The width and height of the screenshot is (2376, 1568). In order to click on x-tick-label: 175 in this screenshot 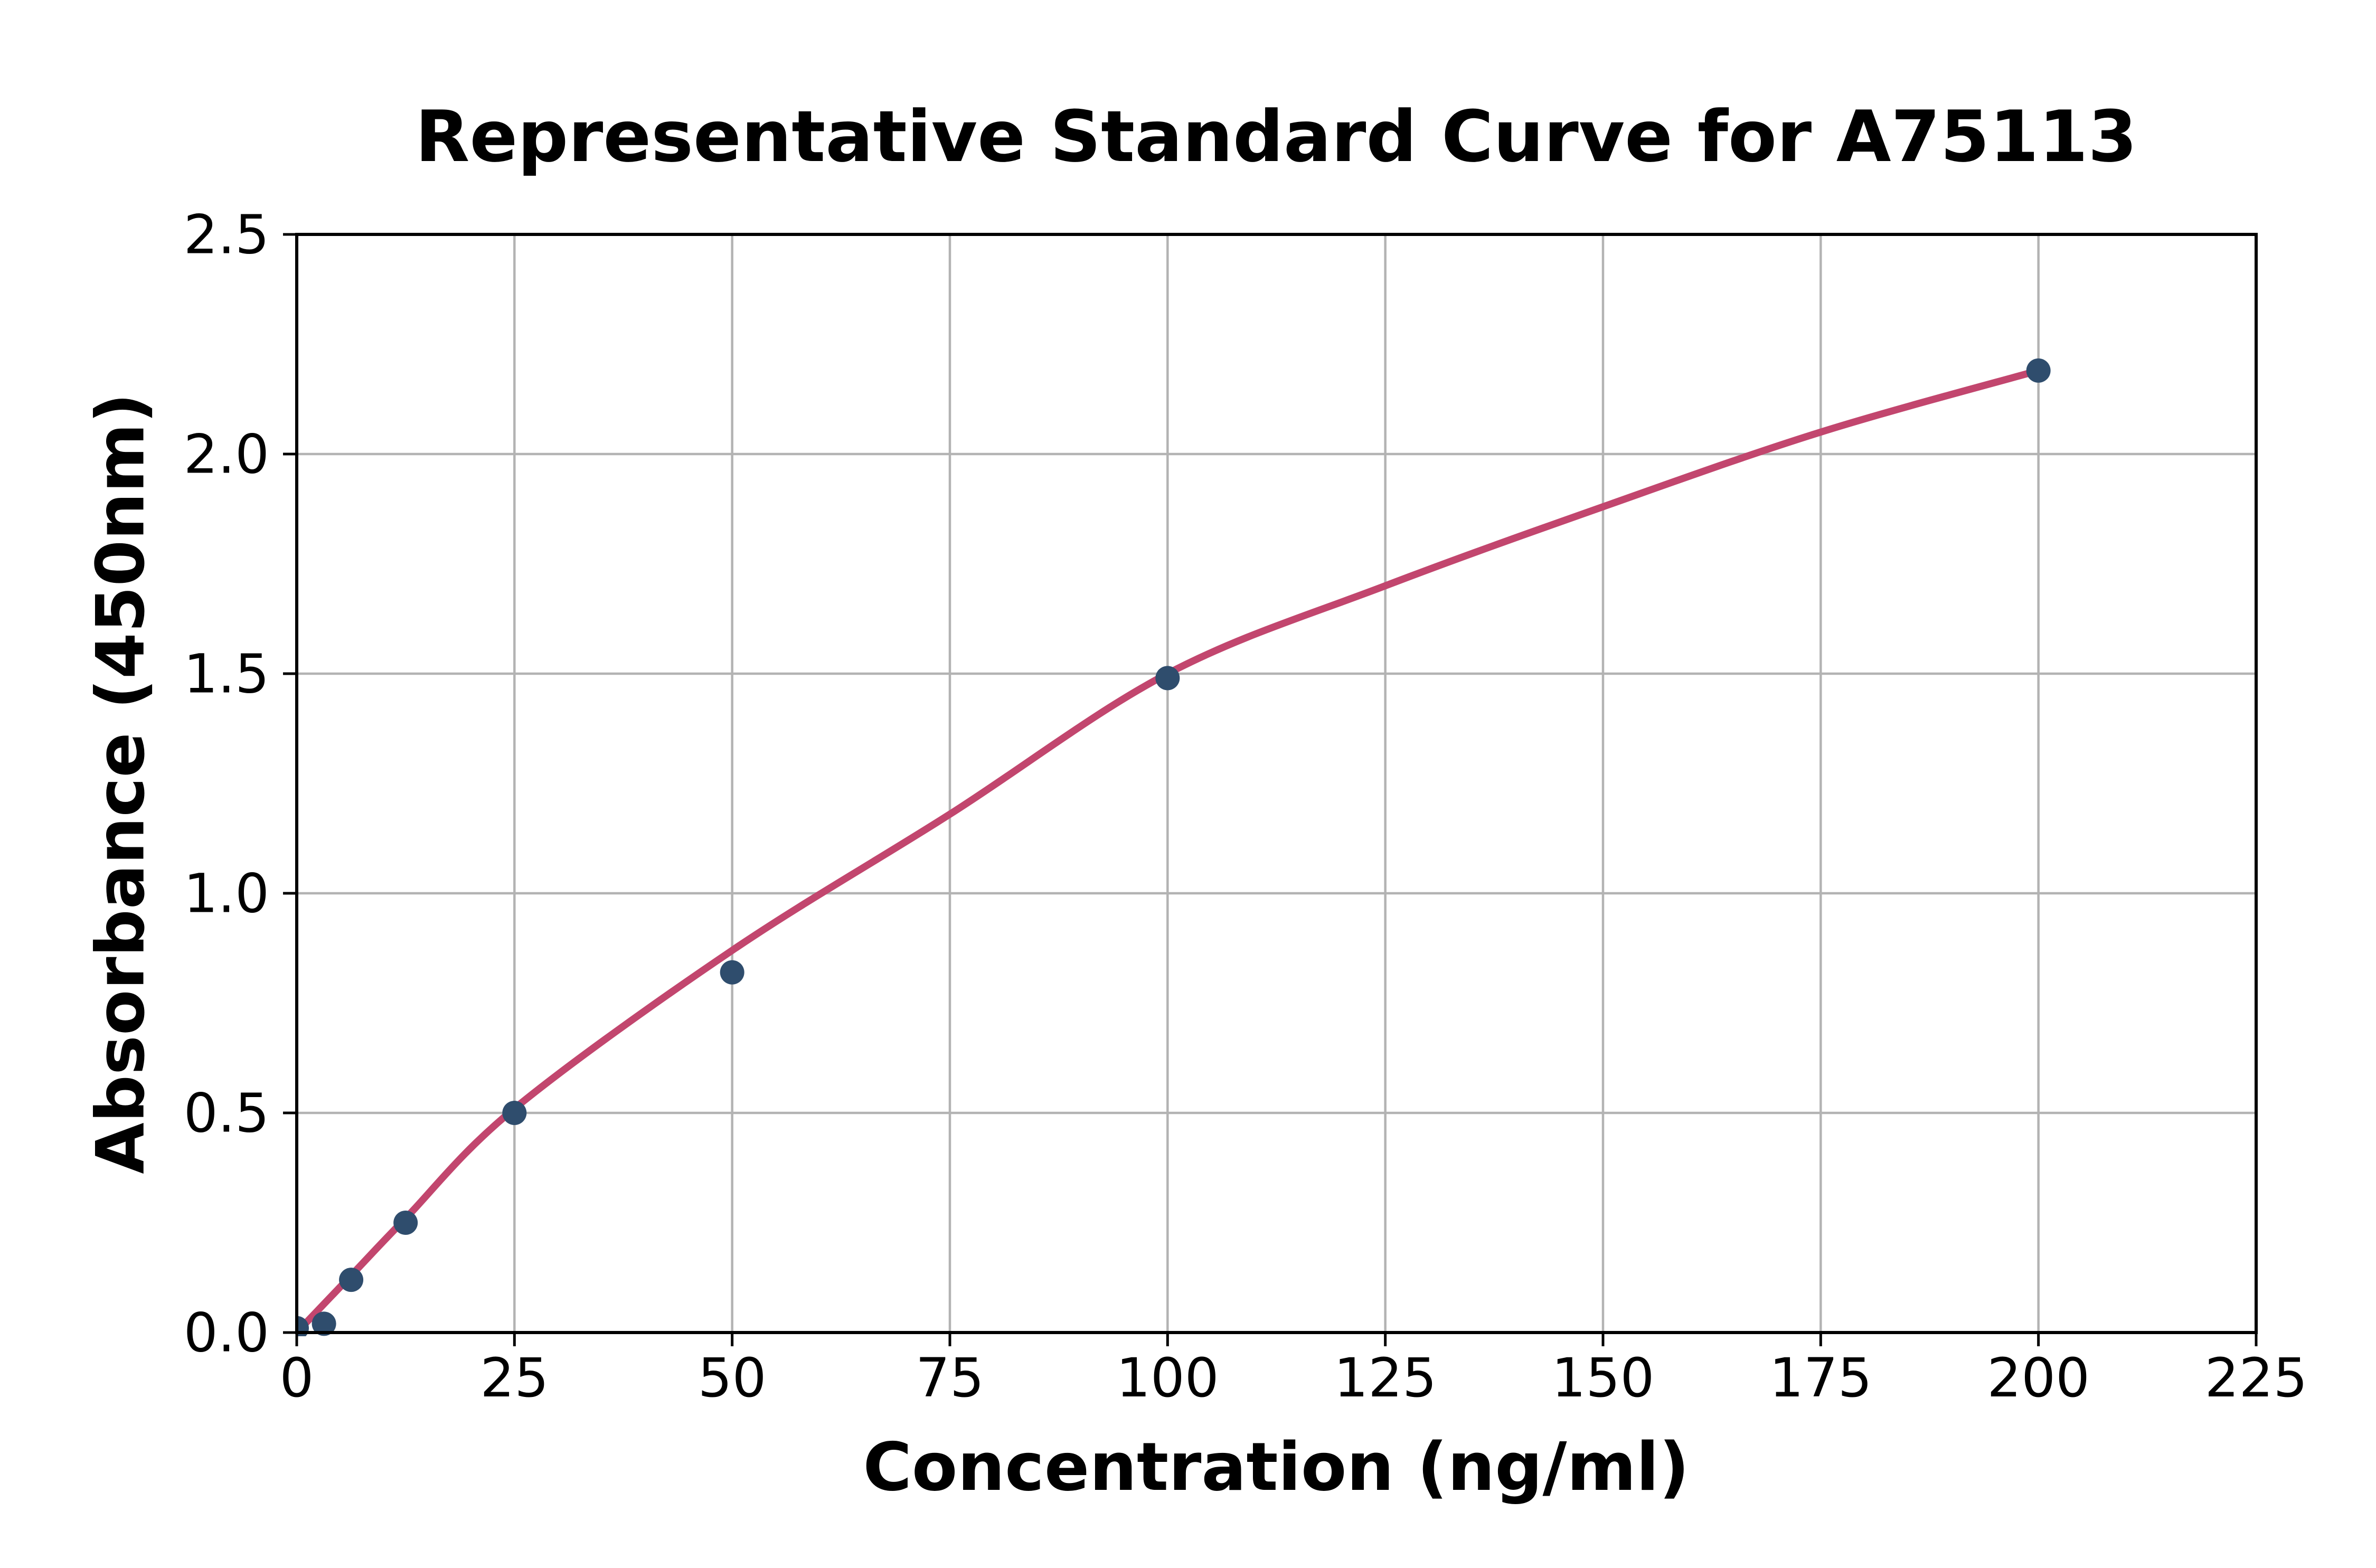, I will do `click(1821, 1379)`.